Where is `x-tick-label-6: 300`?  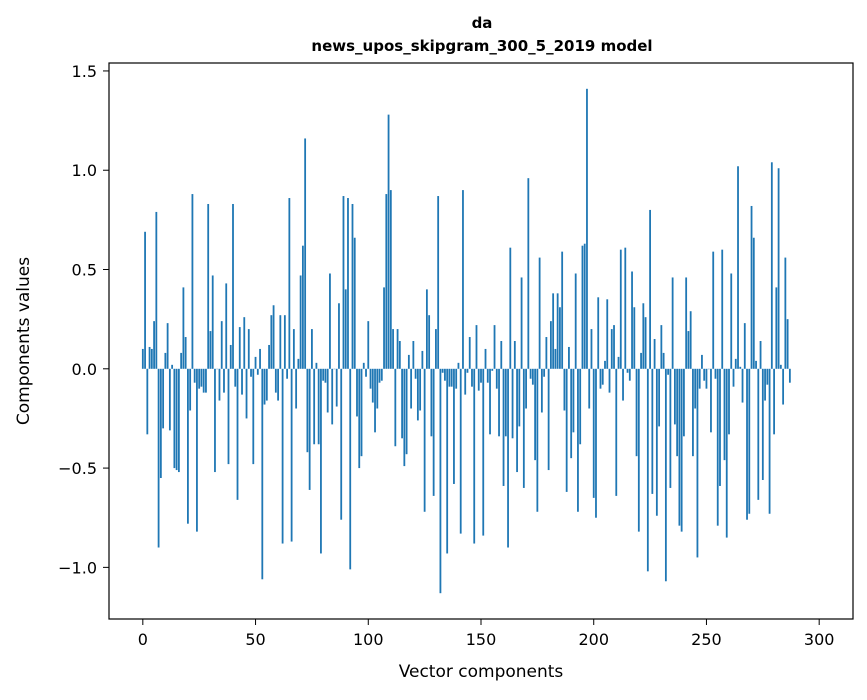 x-tick-label-6: 300 is located at coordinates (819, 639).